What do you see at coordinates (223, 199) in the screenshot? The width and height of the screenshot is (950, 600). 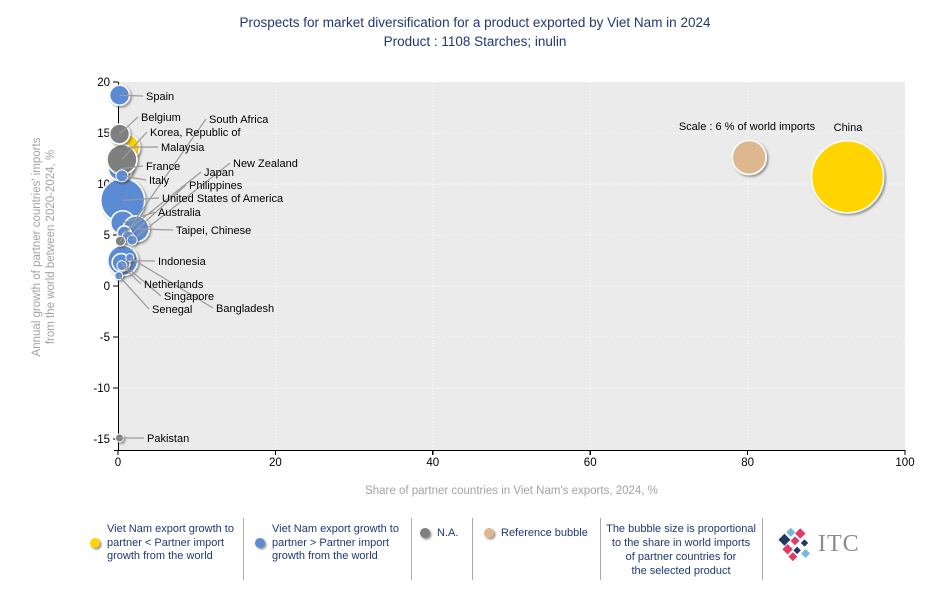 I see `country-label-united-states-of-america: United States of America` at bounding box center [223, 199].